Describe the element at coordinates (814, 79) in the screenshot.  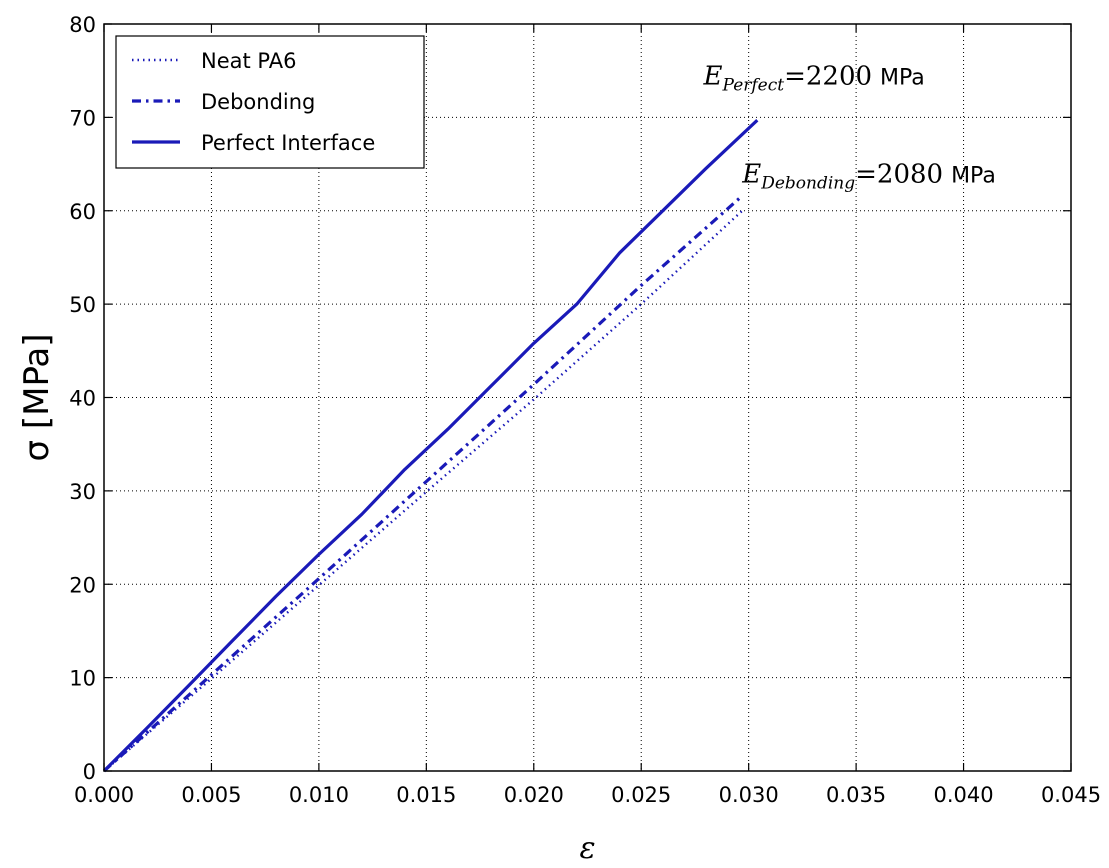
I see `modulus-annotation: EPerfect=2200 MPa` at that location.